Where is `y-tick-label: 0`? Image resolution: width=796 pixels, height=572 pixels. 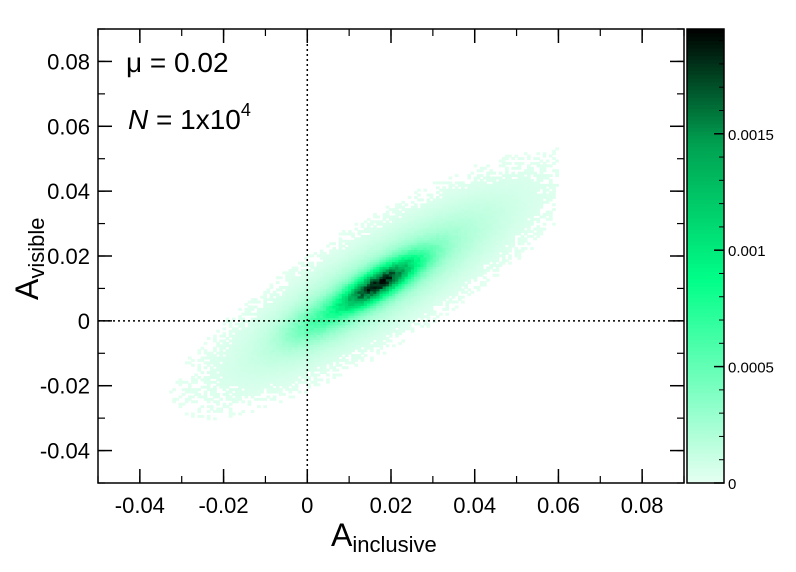
y-tick-label: 0 is located at coordinates (84, 321).